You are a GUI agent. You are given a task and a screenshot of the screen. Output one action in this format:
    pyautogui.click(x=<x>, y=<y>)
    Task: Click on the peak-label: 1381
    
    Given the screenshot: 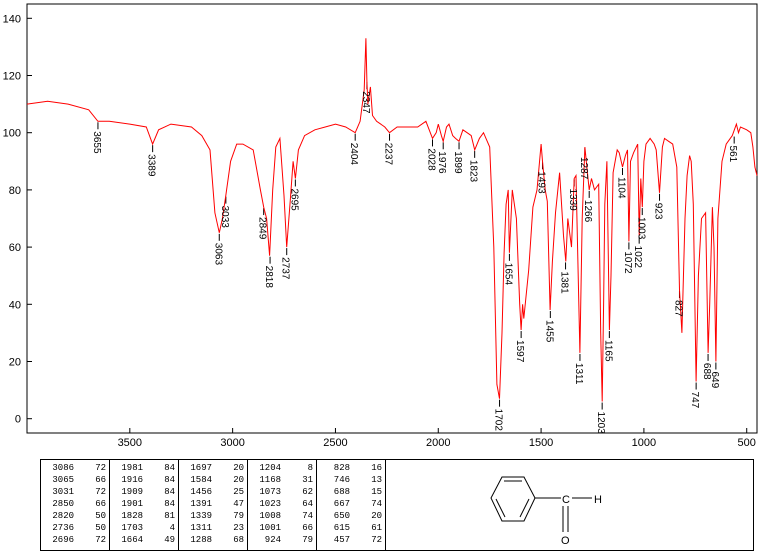 What is the action you would take?
    pyautogui.click(x=564, y=282)
    